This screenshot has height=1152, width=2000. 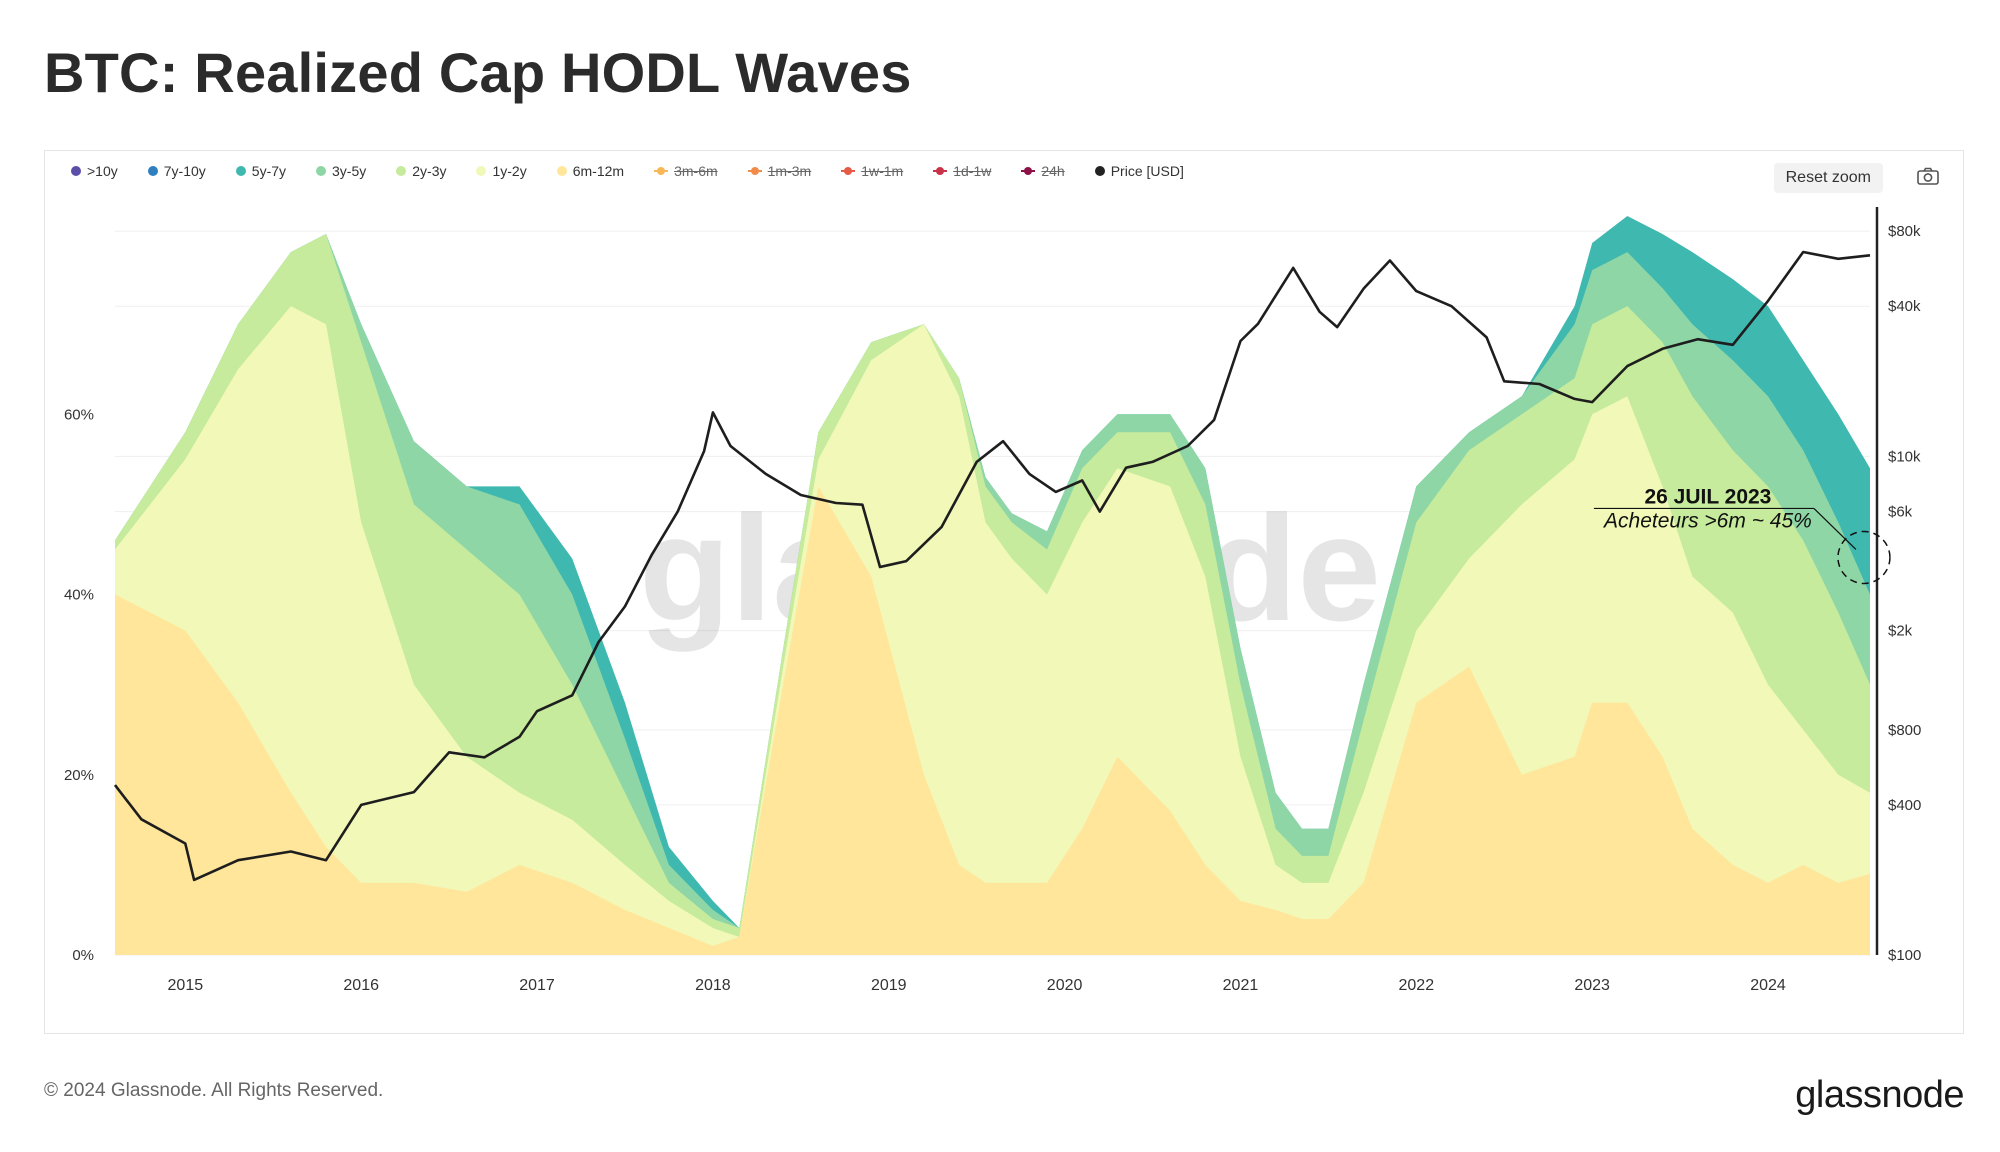 I want to click on legend-item-10: 1d-1w, so click(x=962, y=171).